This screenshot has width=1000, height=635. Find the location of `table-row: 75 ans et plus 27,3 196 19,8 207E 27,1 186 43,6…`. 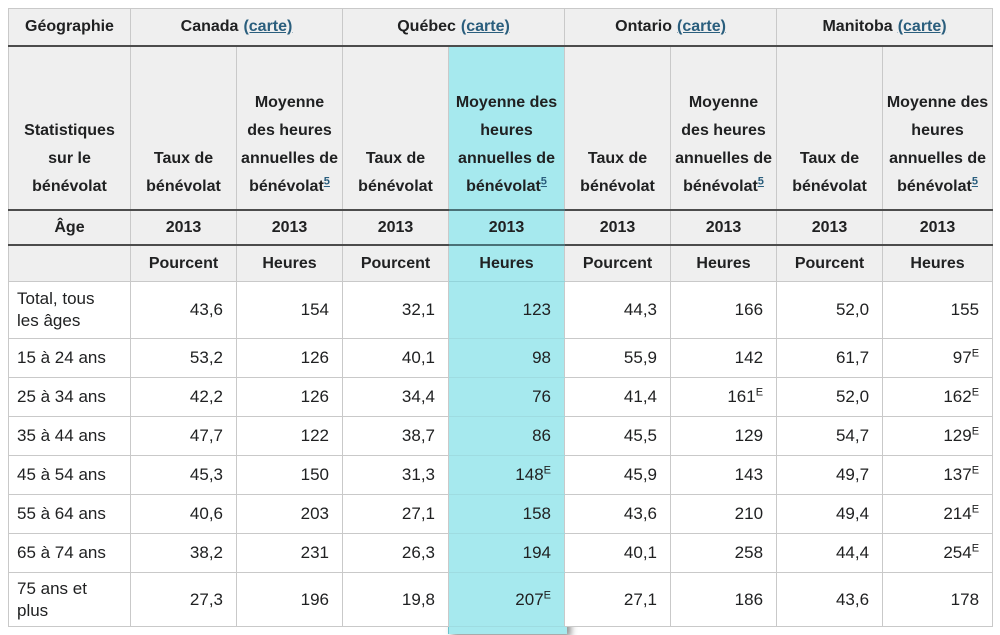

table-row: 75 ans et plus 27,3 196 19,8 207E 27,1 186 43,6… is located at coordinates (501, 599).